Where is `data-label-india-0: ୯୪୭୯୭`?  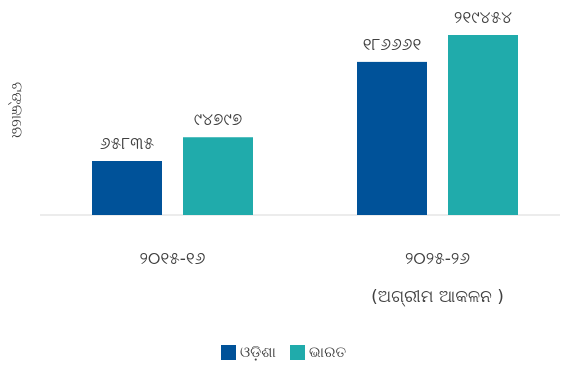
data-label-india-0: ୯୪୭୯୭ is located at coordinates (218, 120).